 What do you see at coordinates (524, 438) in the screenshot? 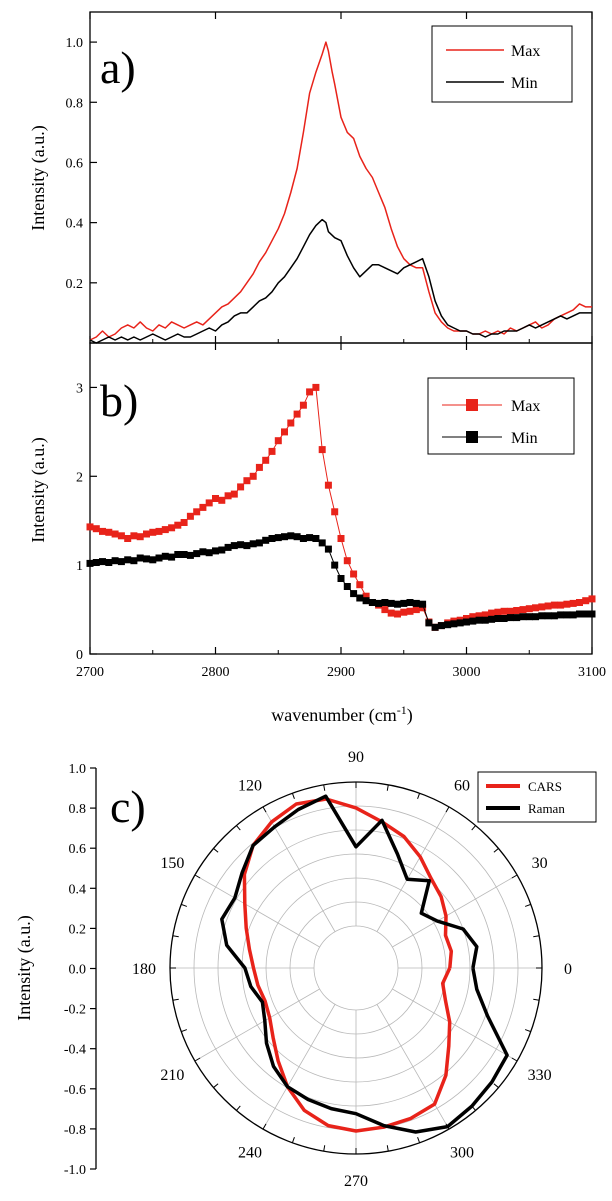
I see `panel-b-legend-min-label: Min` at bounding box center [524, 438].